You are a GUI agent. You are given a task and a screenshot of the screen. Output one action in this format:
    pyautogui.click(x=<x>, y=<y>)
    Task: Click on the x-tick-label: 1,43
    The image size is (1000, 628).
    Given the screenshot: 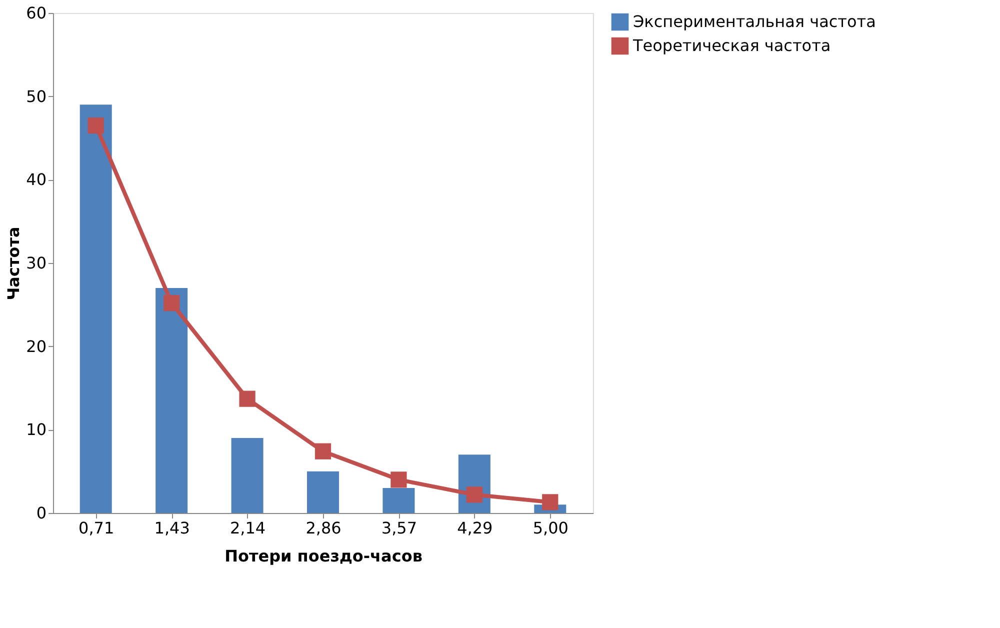 What is the action you would take?
    pyautogui.click(x=172, y=528)
    